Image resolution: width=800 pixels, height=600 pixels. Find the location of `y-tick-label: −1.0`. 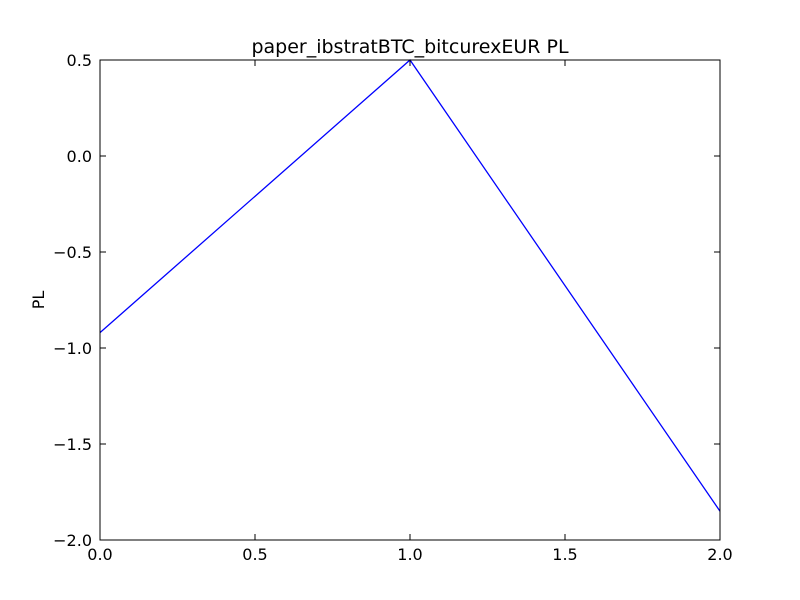

y-tick-label: −1.0 is located at coordinates (72, 348).